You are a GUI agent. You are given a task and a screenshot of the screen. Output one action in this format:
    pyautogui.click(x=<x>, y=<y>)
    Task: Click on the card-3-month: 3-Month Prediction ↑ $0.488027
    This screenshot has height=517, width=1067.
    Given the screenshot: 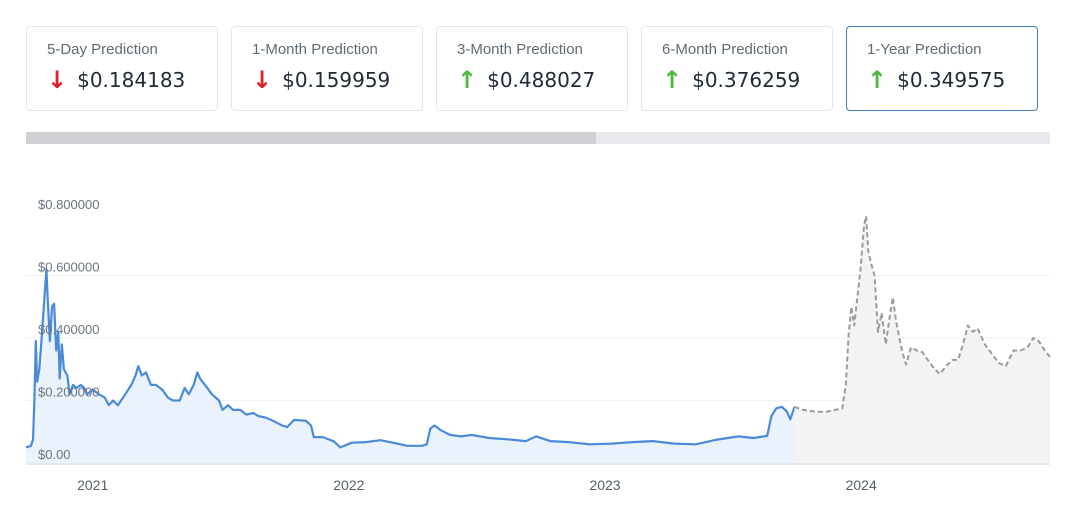 What is the action you would take?
    pyautogui.click(x=532, y=68)
    